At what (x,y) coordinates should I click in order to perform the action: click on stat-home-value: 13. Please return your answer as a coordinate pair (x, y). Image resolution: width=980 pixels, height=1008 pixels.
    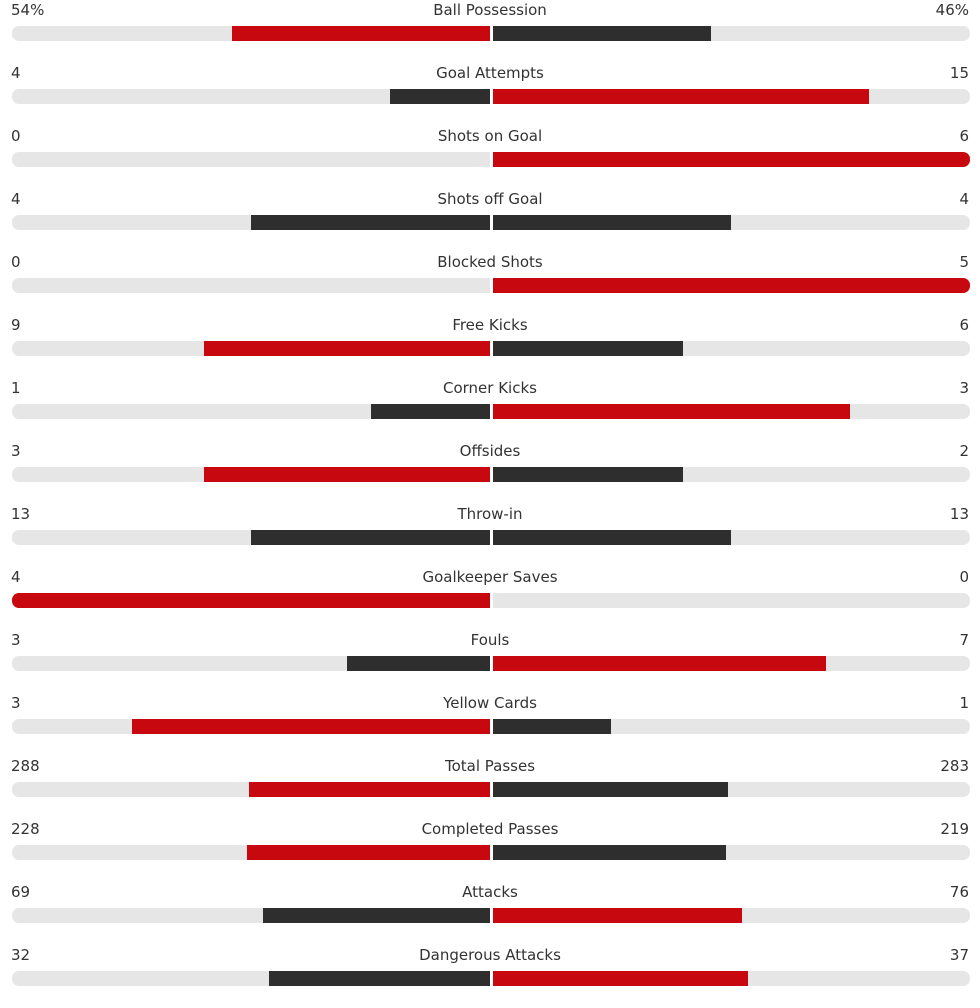
    Looking at the image, I should click on (21, 514).